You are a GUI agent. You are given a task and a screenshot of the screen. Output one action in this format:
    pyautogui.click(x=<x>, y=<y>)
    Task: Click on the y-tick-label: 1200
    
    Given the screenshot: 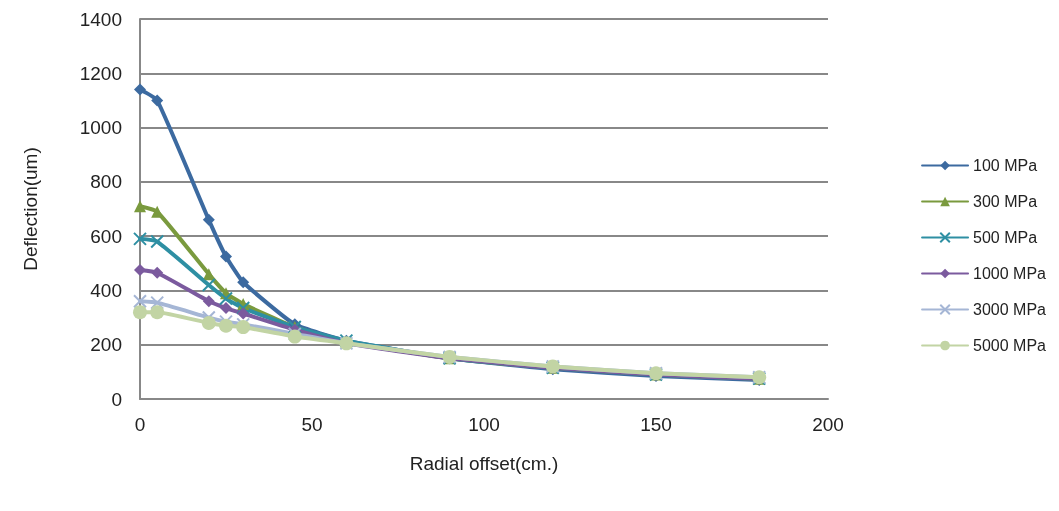 What is the action you would take?
    pyautogui.click(x=100, y=73)
    